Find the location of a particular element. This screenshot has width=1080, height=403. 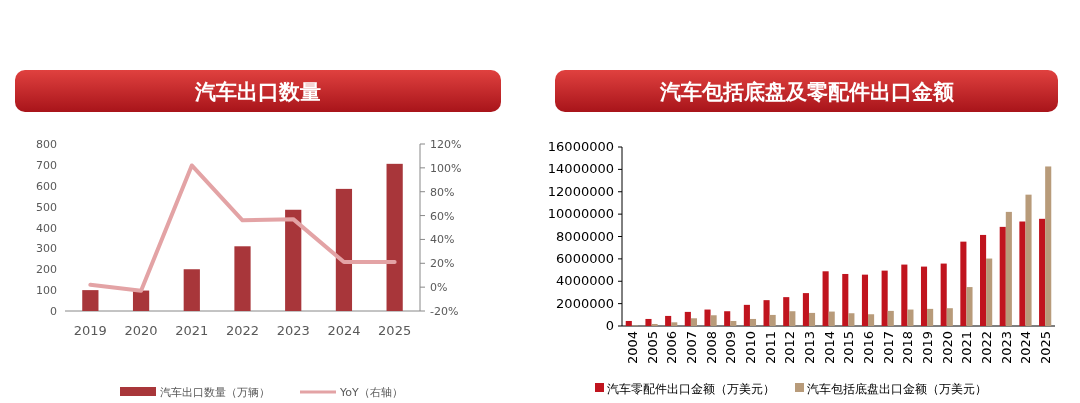

x-tick-label: 2009 is located at coordinates (731, 348).